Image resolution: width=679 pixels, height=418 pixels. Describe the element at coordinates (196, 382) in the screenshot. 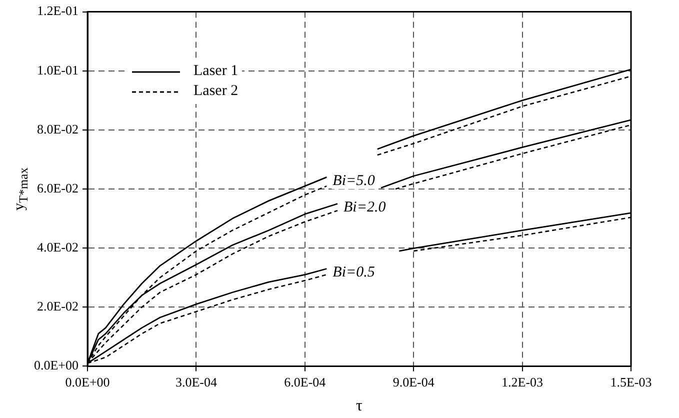

I see `x-tick-label: 3.0E-04` at that location.